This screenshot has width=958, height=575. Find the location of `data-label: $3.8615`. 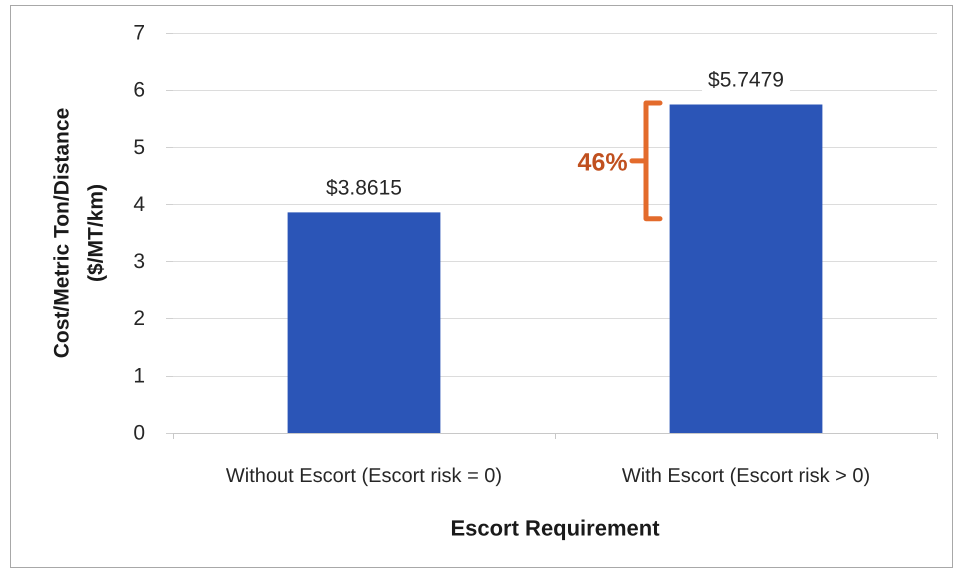

data-label: $3.8615 is located at coordinates (364, 188).